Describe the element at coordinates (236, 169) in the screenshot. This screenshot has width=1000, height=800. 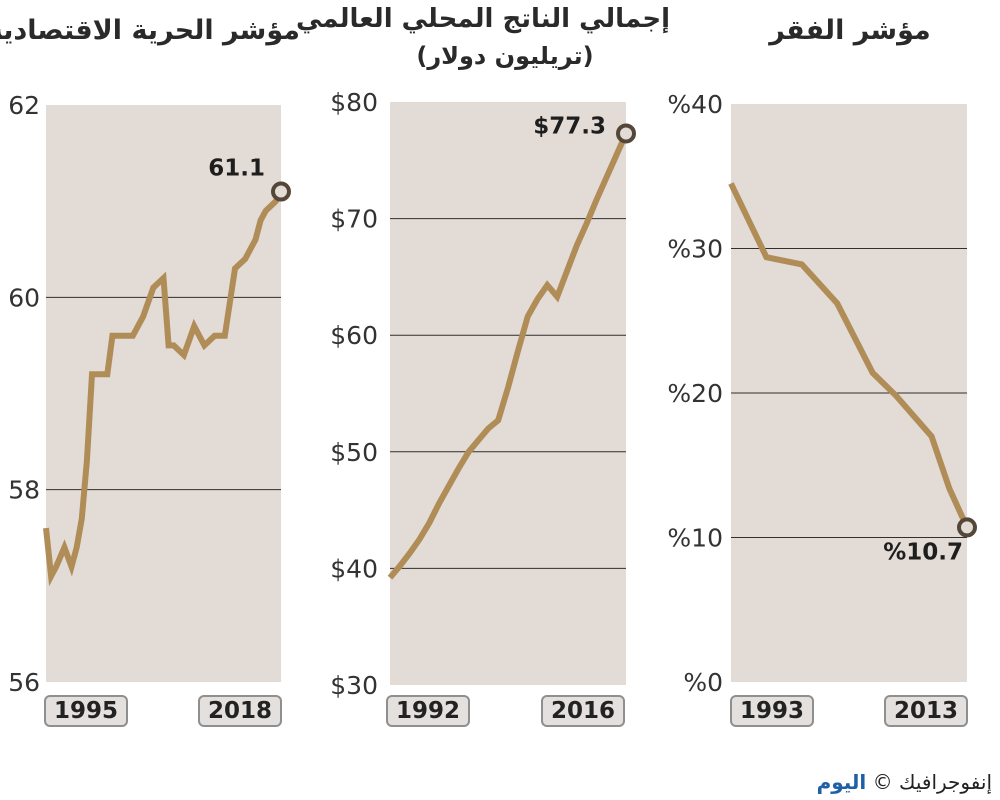
I see `freedom-end-data-label: 61.1` at that location.